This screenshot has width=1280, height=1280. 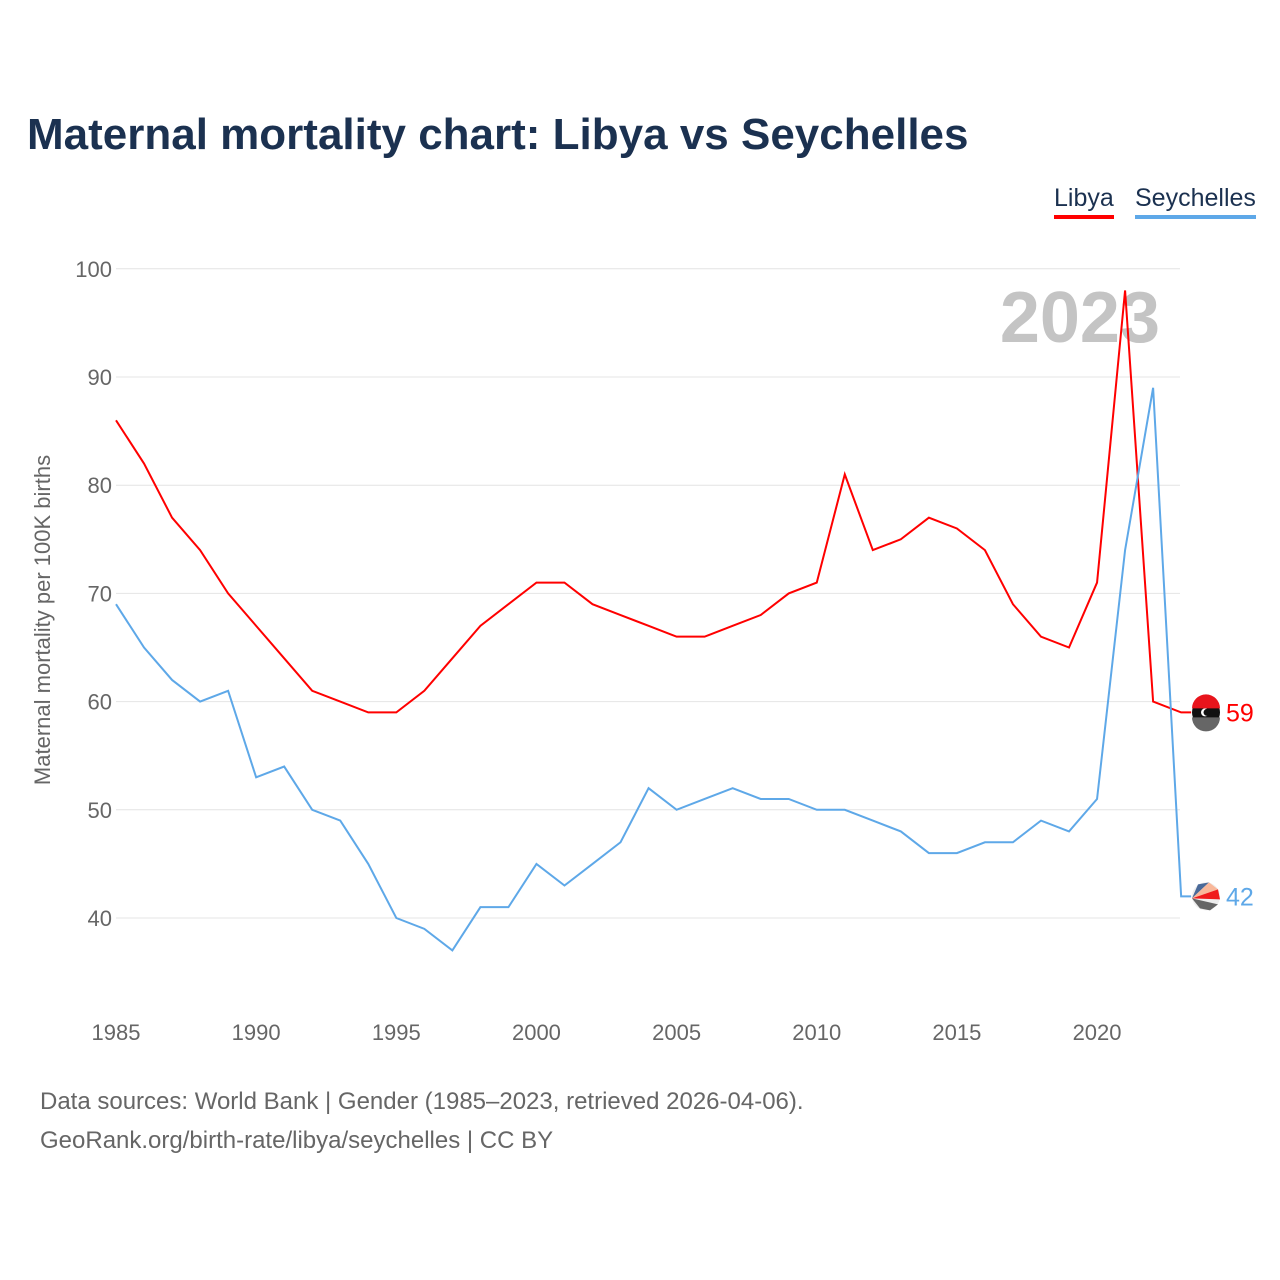 What do you see at coordinates (1207, 712) in the screenshot?
I see `libya-crescent-cut` at bounding box center [1207, 712].